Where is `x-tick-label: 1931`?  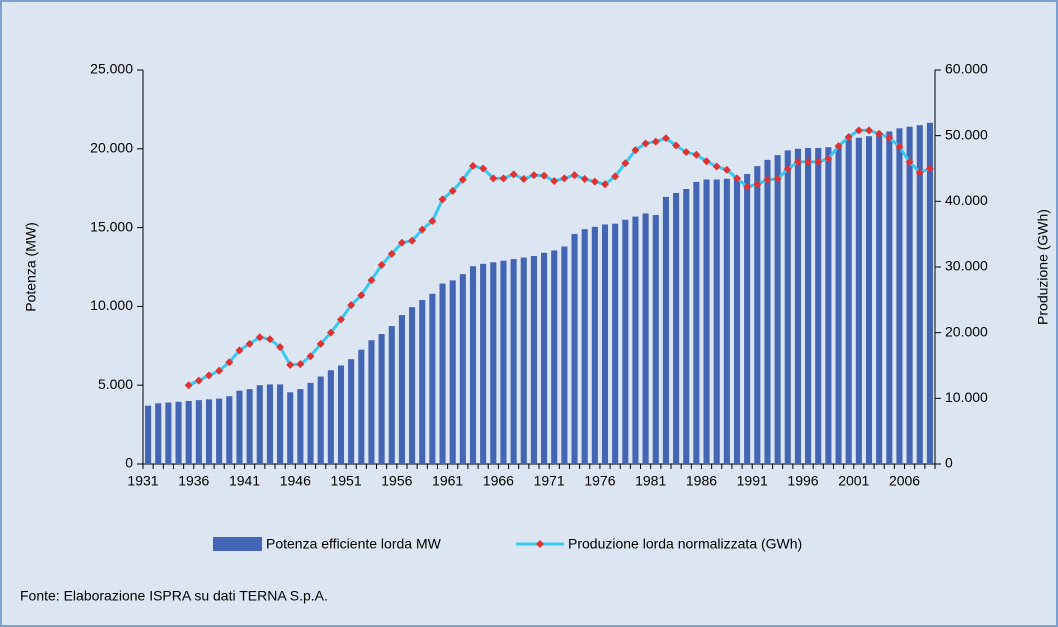
x-tick-label: 1931 is located at coordinates (142, 481).